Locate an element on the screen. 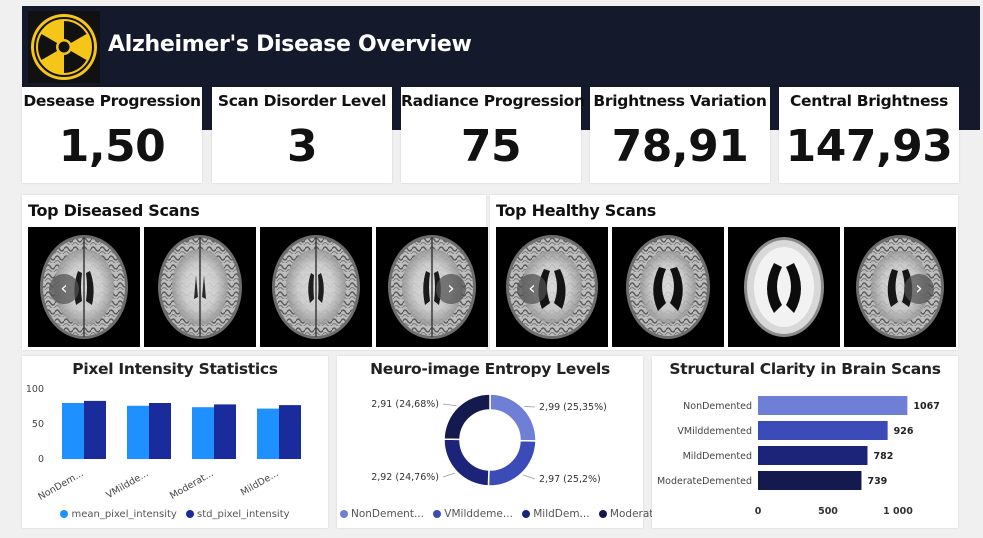  chart-legend: mean_pixel_intensity std_pixel_intensity is located at coordinates (175, 514).